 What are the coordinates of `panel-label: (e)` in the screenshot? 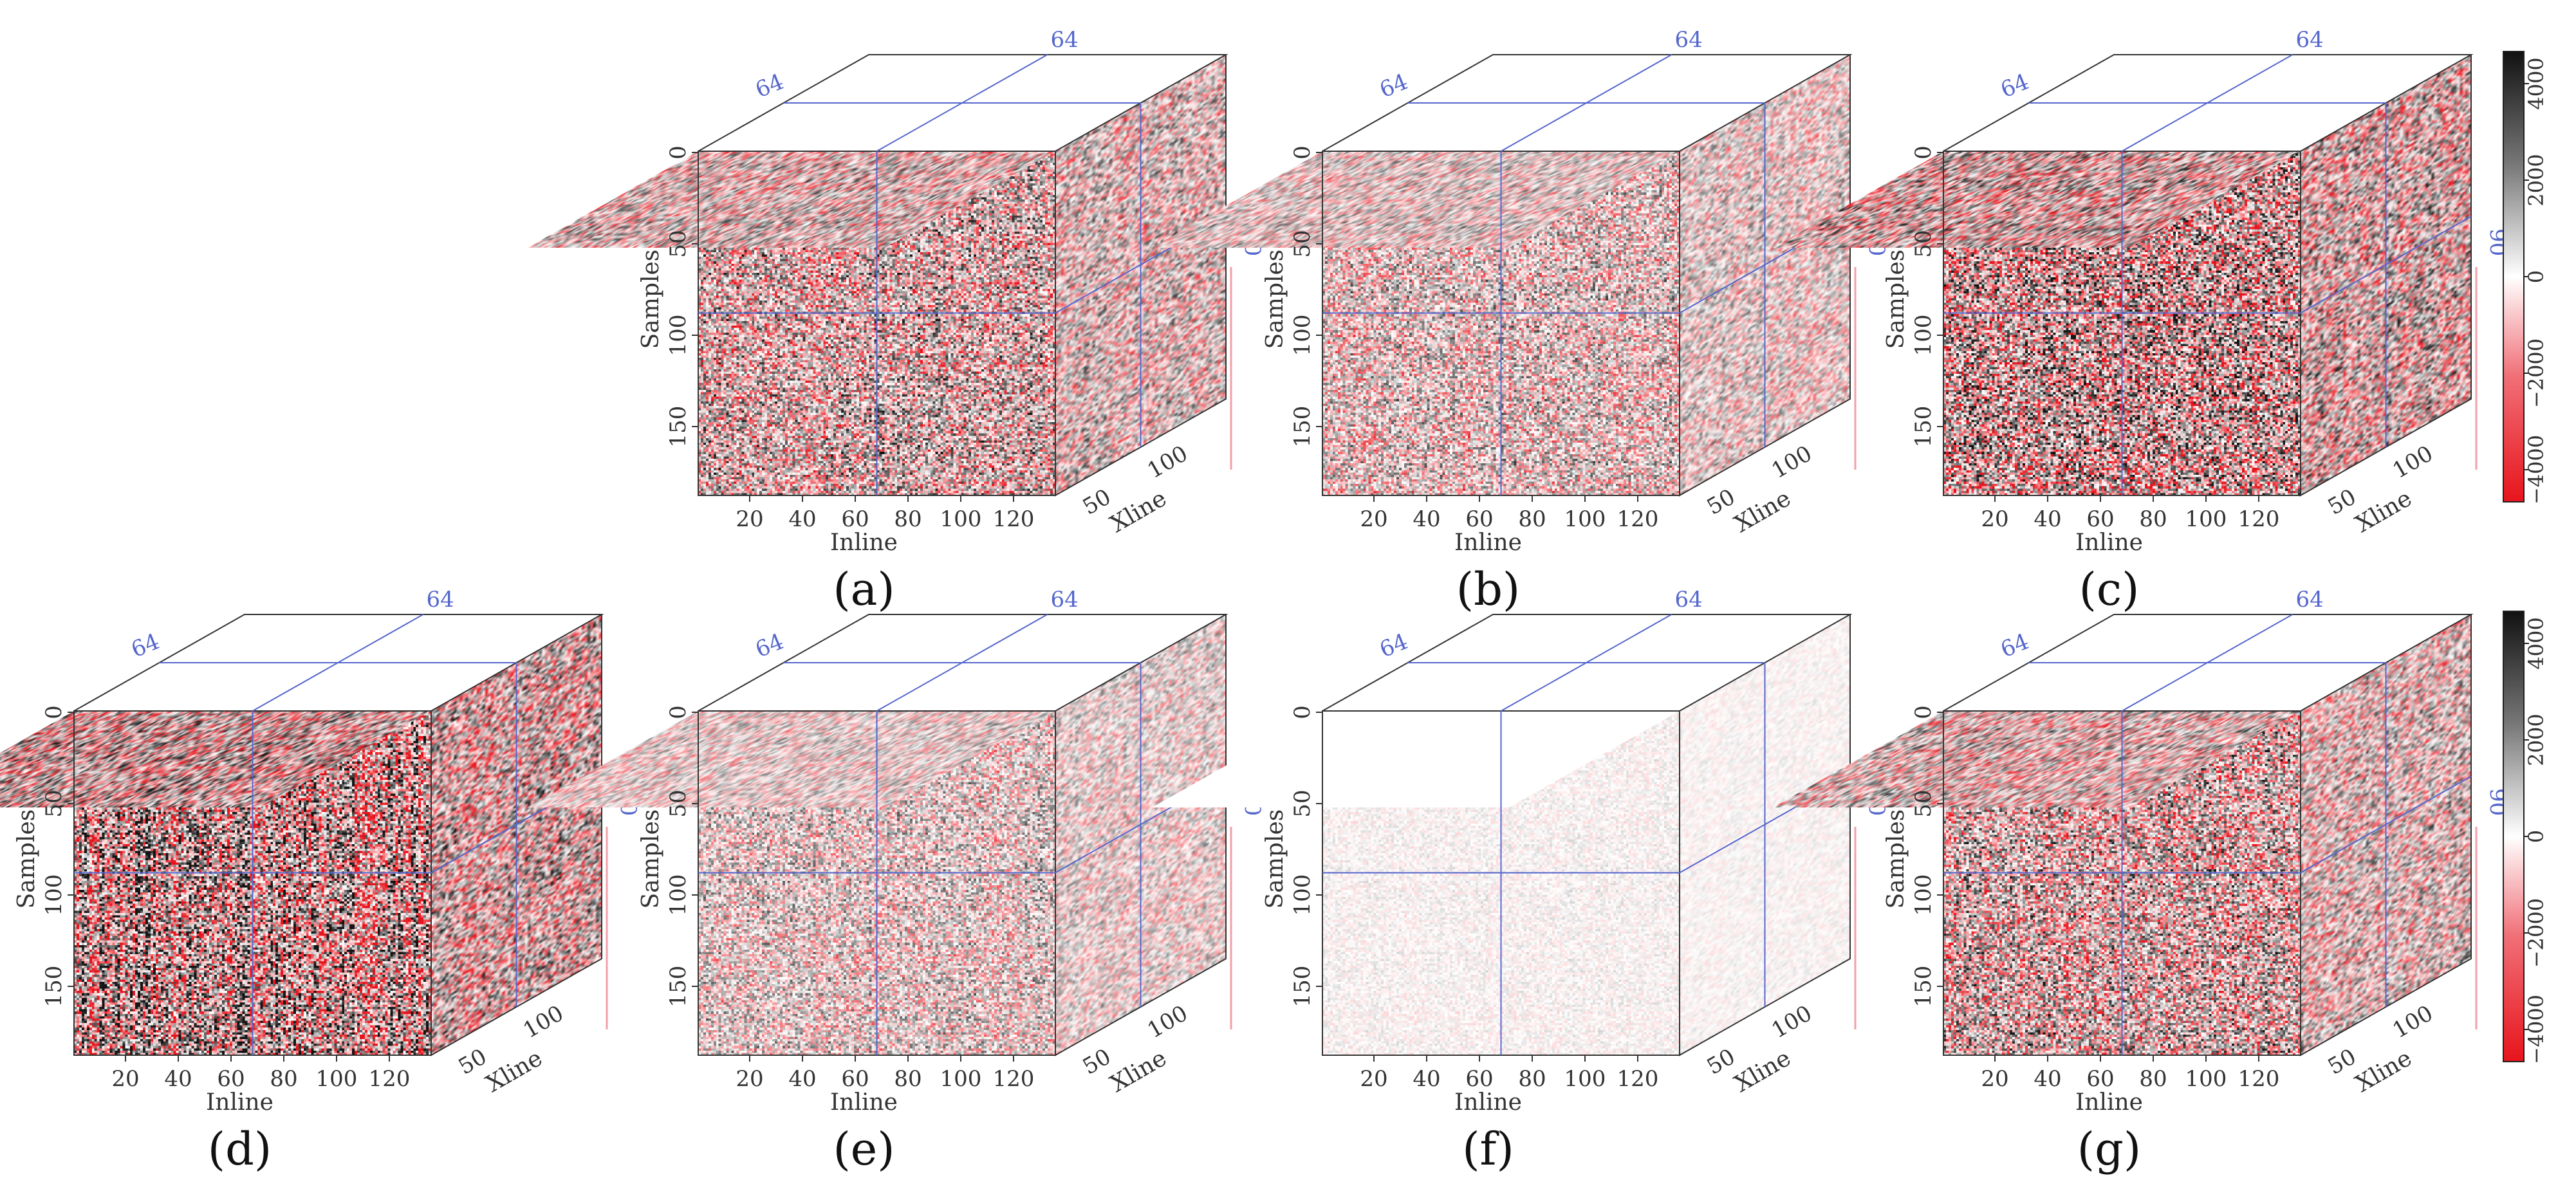 It's located at (863, 1149).